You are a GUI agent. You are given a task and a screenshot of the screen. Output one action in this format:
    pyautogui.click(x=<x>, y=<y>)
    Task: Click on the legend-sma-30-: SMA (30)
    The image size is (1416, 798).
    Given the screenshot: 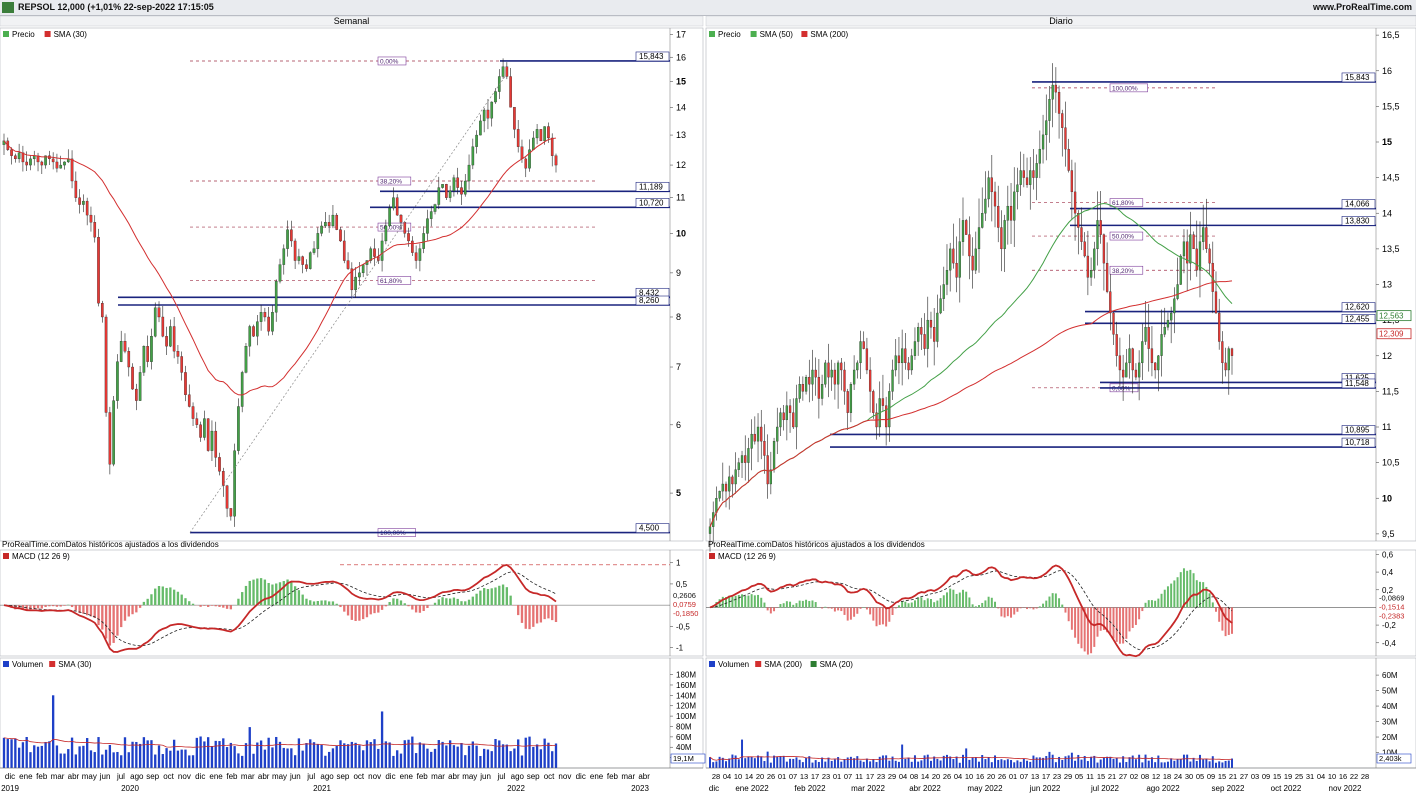 What is the action you would take?
    pyautogui.click(x=75, y=664)
    